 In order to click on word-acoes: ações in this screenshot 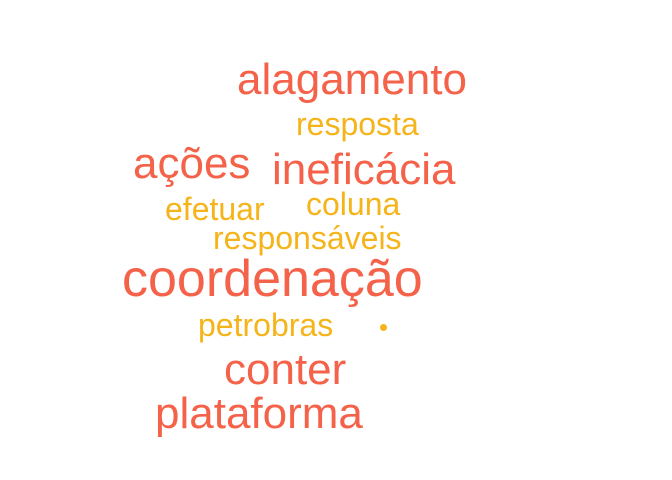, I will do `click(192, 163)`.